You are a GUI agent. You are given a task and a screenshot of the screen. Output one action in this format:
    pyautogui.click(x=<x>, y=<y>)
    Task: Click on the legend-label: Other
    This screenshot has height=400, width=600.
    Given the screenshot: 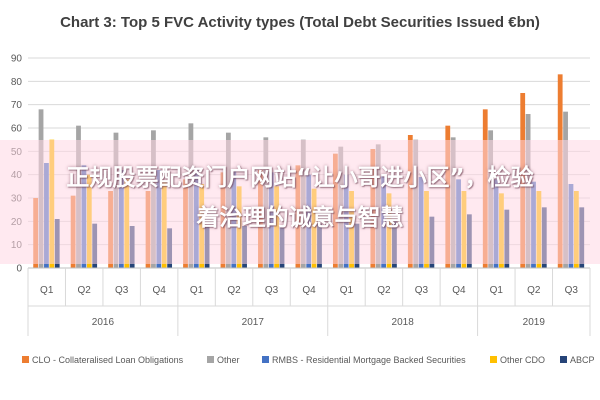 What is the action you would take?
    pyautogui.click(x=228, y=360)
    